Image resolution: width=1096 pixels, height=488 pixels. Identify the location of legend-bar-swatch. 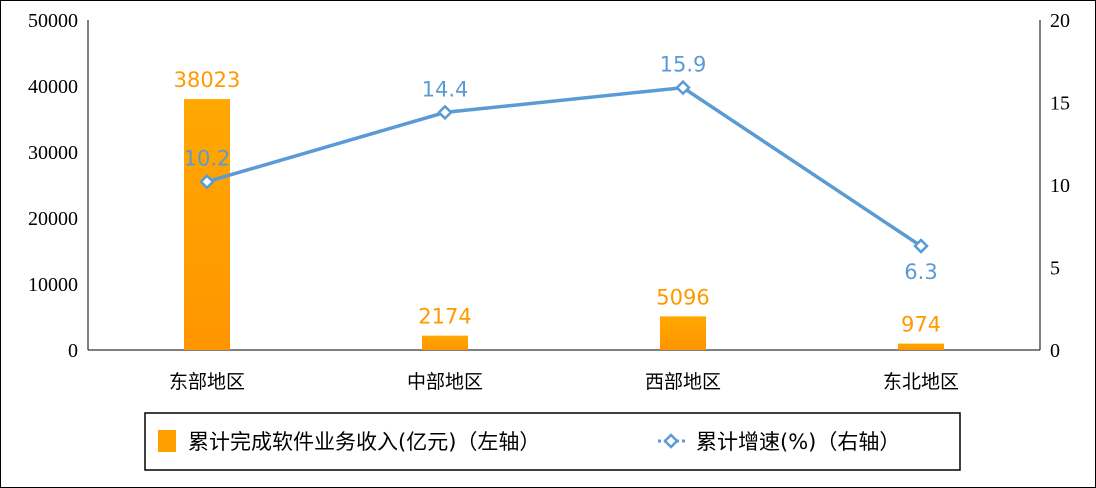
(167, 441).